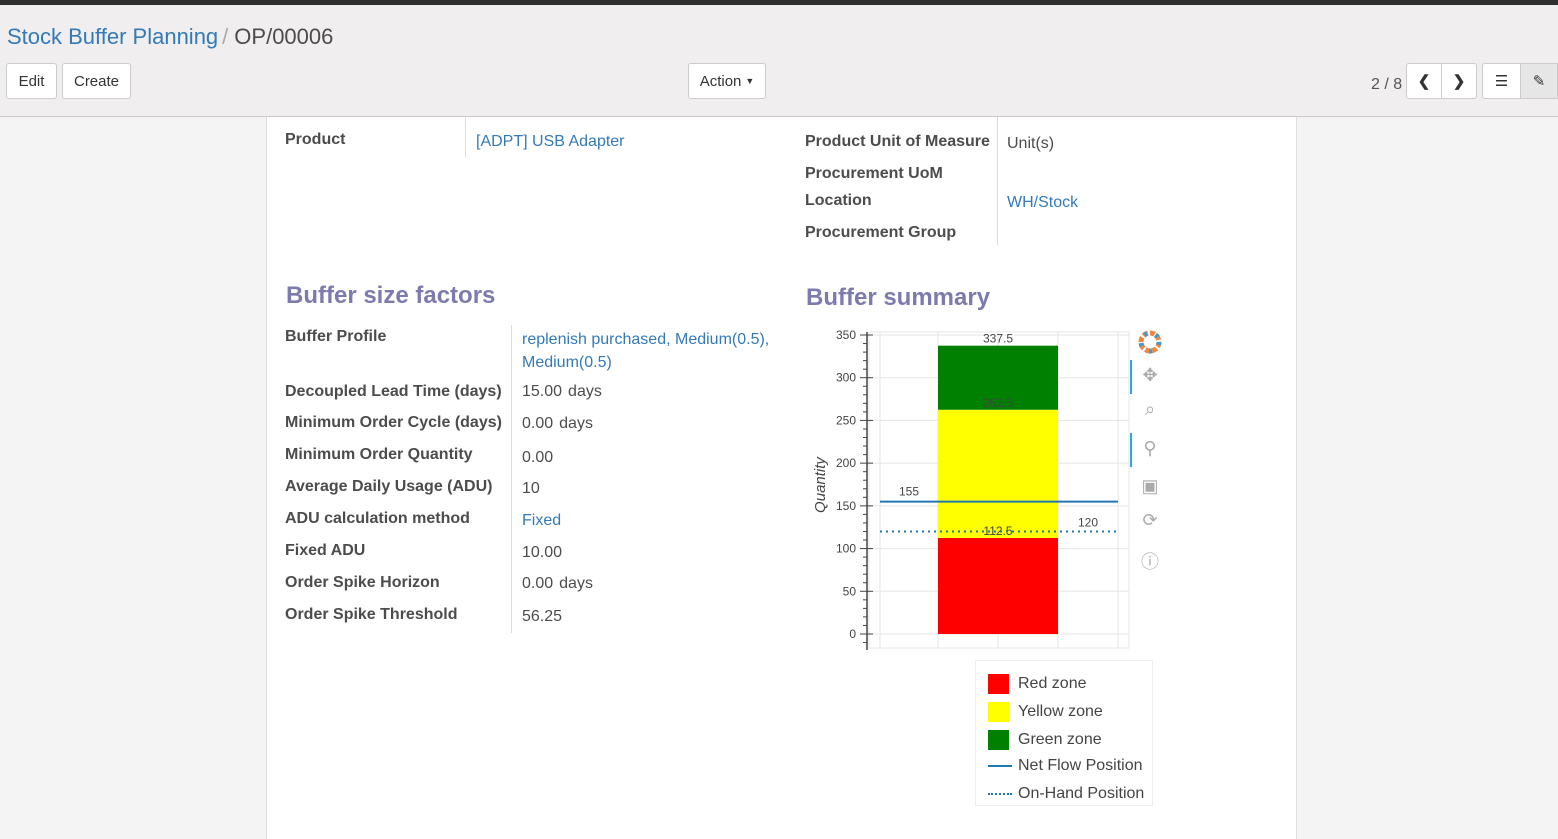  Describe the element at coordinates (846, 506) in the screenshot. I see `y-tick-label: 150` at that location.